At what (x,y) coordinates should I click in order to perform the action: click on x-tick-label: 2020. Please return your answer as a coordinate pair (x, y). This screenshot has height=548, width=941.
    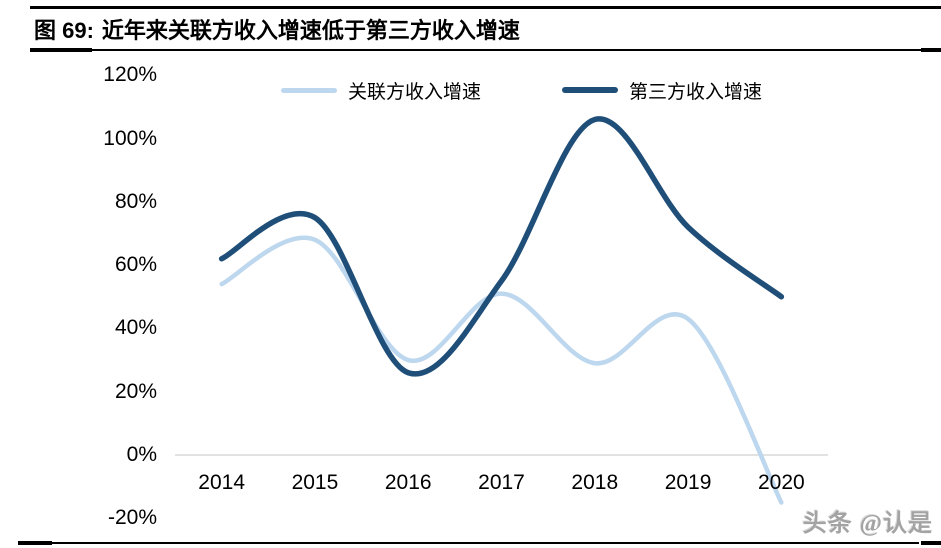
    Looking at the image, I should click on (781, 482).